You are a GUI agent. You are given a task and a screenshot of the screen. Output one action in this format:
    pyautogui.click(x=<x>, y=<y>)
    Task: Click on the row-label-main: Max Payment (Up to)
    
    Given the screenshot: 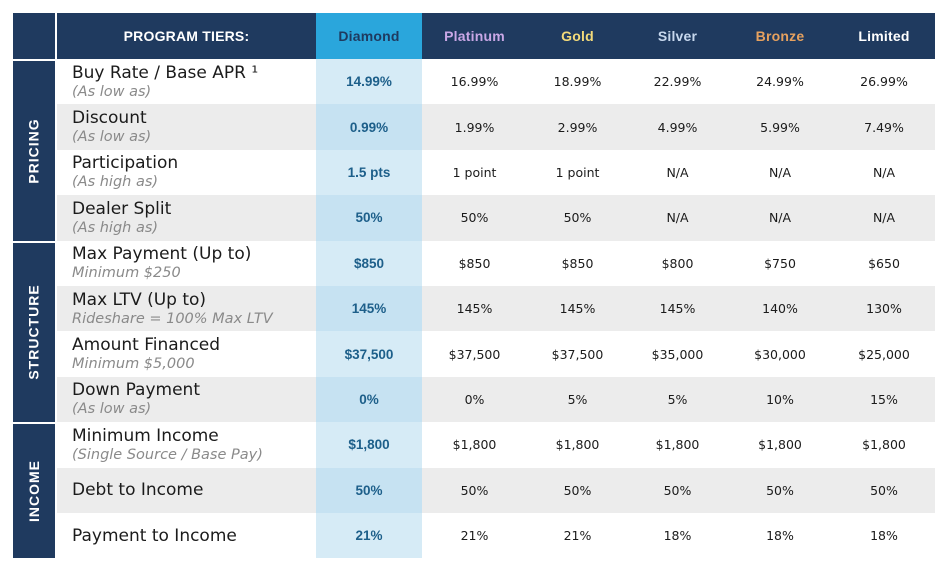 What is the action you would take?
    pyautogui.click(x=162, y=254)
    